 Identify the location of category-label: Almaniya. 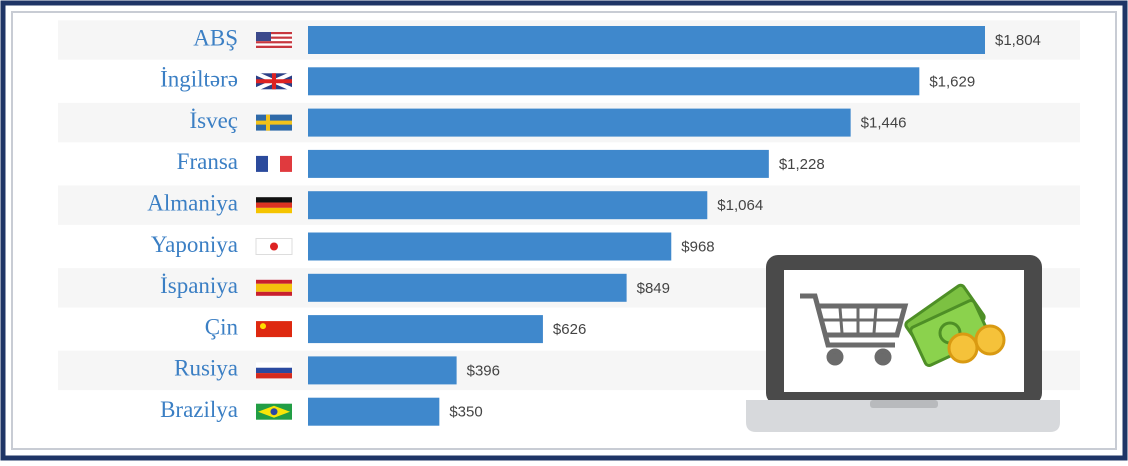
(192, 202).